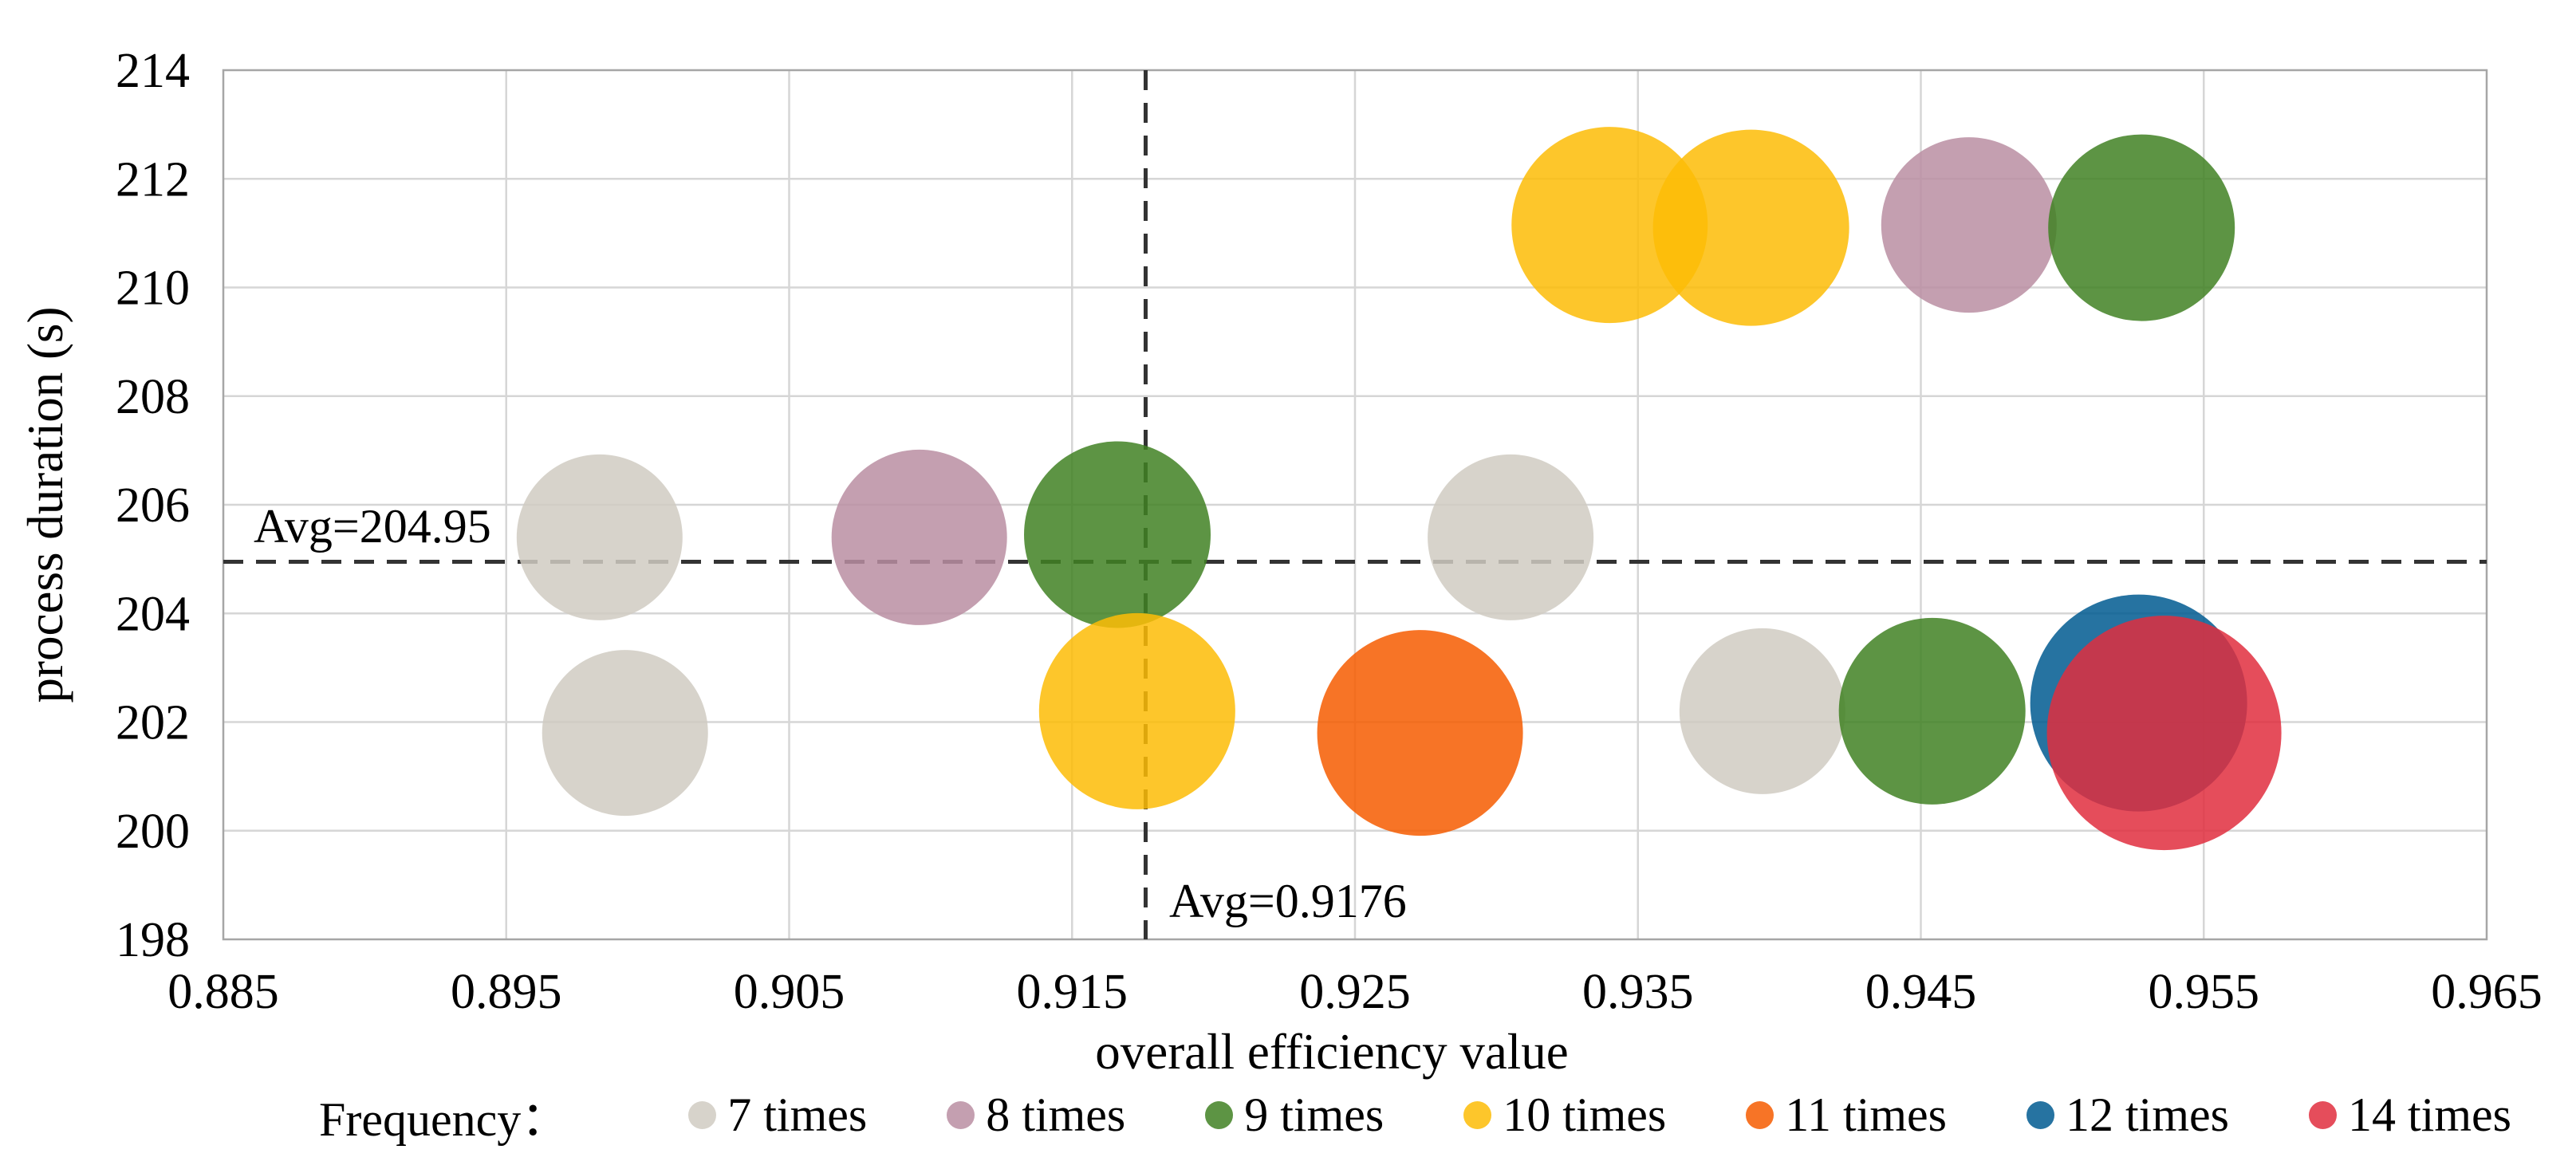  What do you see at coordinates (1477, 1114) in the screenshot?
I see `legend-dot-10-times` at bounding box center [1477, 1114].